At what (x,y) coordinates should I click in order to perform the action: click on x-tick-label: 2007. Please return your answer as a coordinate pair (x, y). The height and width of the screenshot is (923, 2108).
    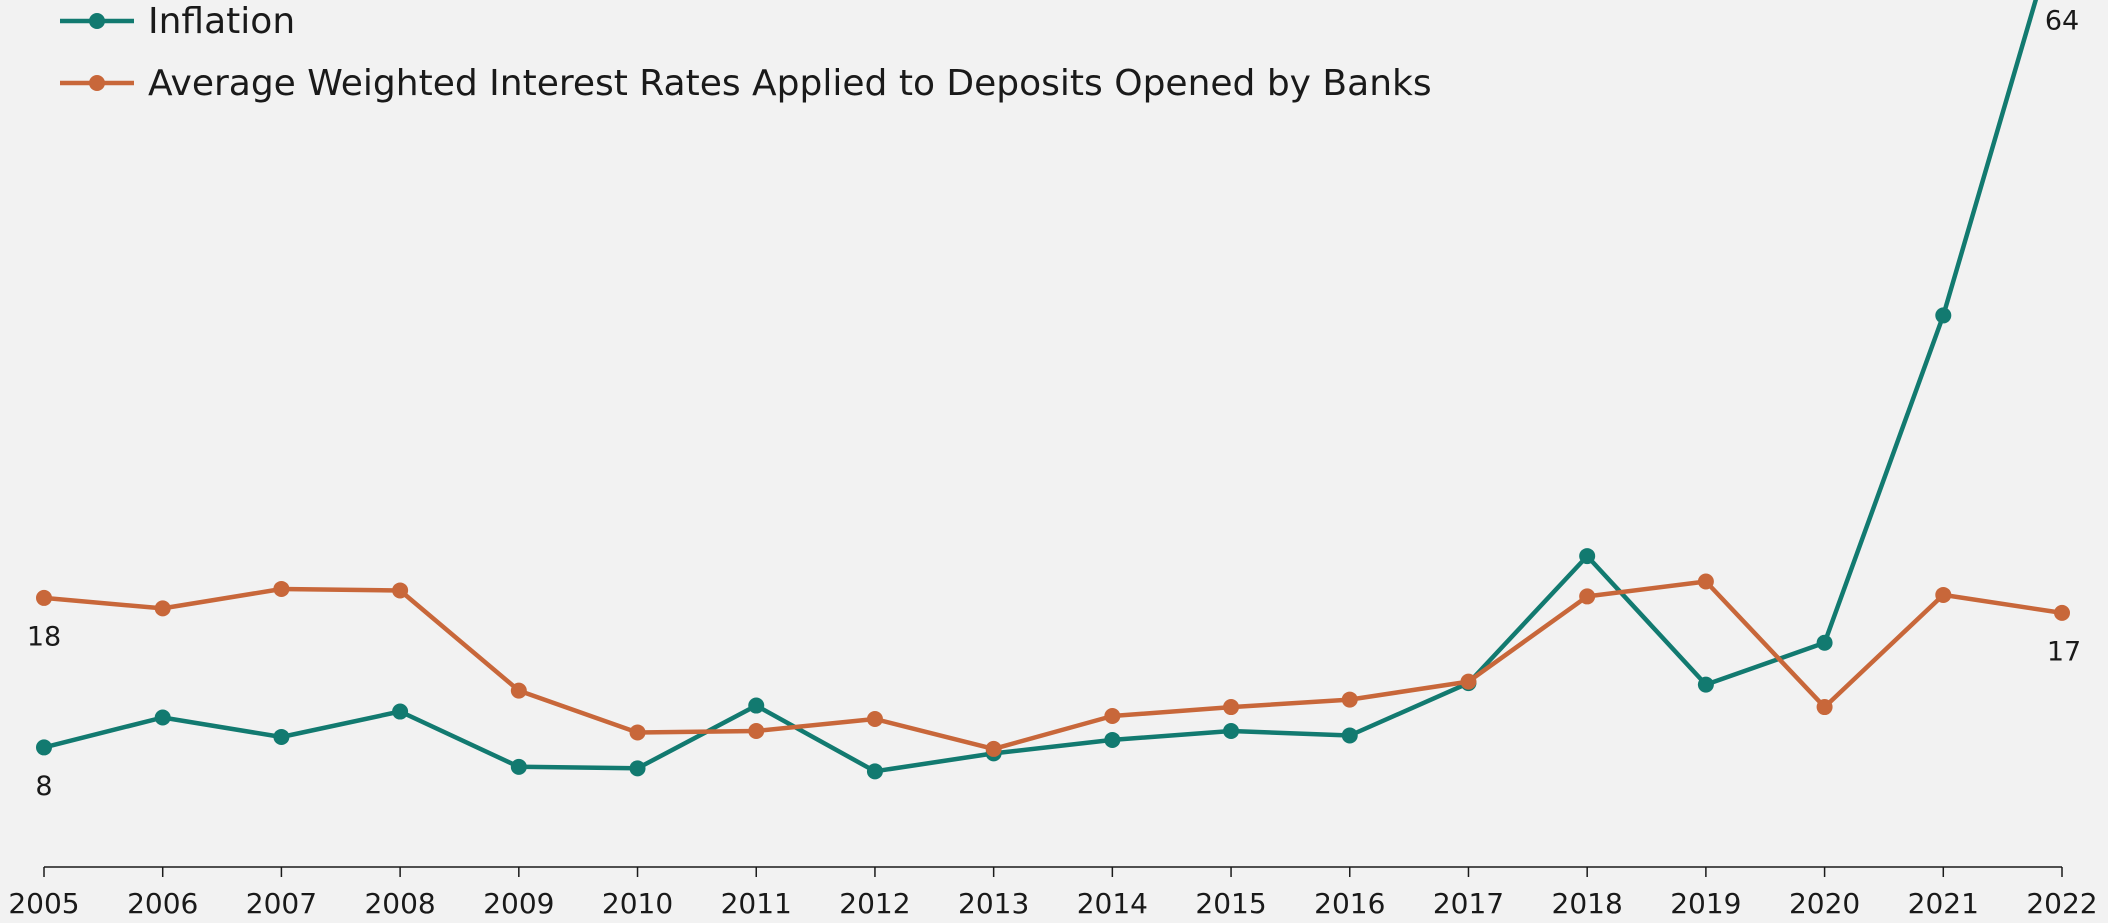
    Looking at the image, I should click on (281, 903).